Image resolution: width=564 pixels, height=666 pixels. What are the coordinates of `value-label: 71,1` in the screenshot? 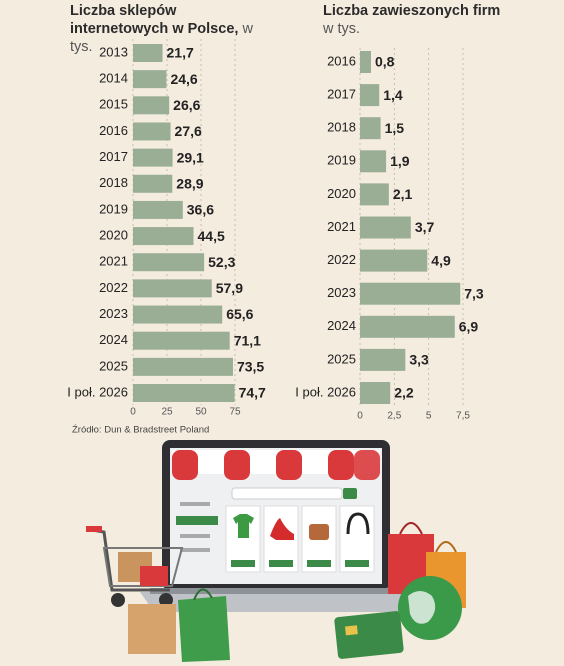 It's located at (247, 340).